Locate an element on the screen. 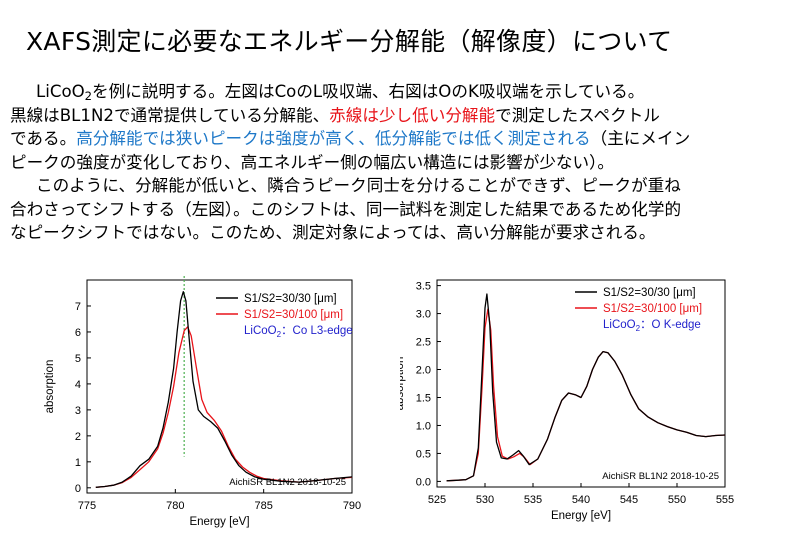 Image resolution: width=800 pixels, height=553 pixels. y-tick-label: 3 is located at coordinates (78, 411).